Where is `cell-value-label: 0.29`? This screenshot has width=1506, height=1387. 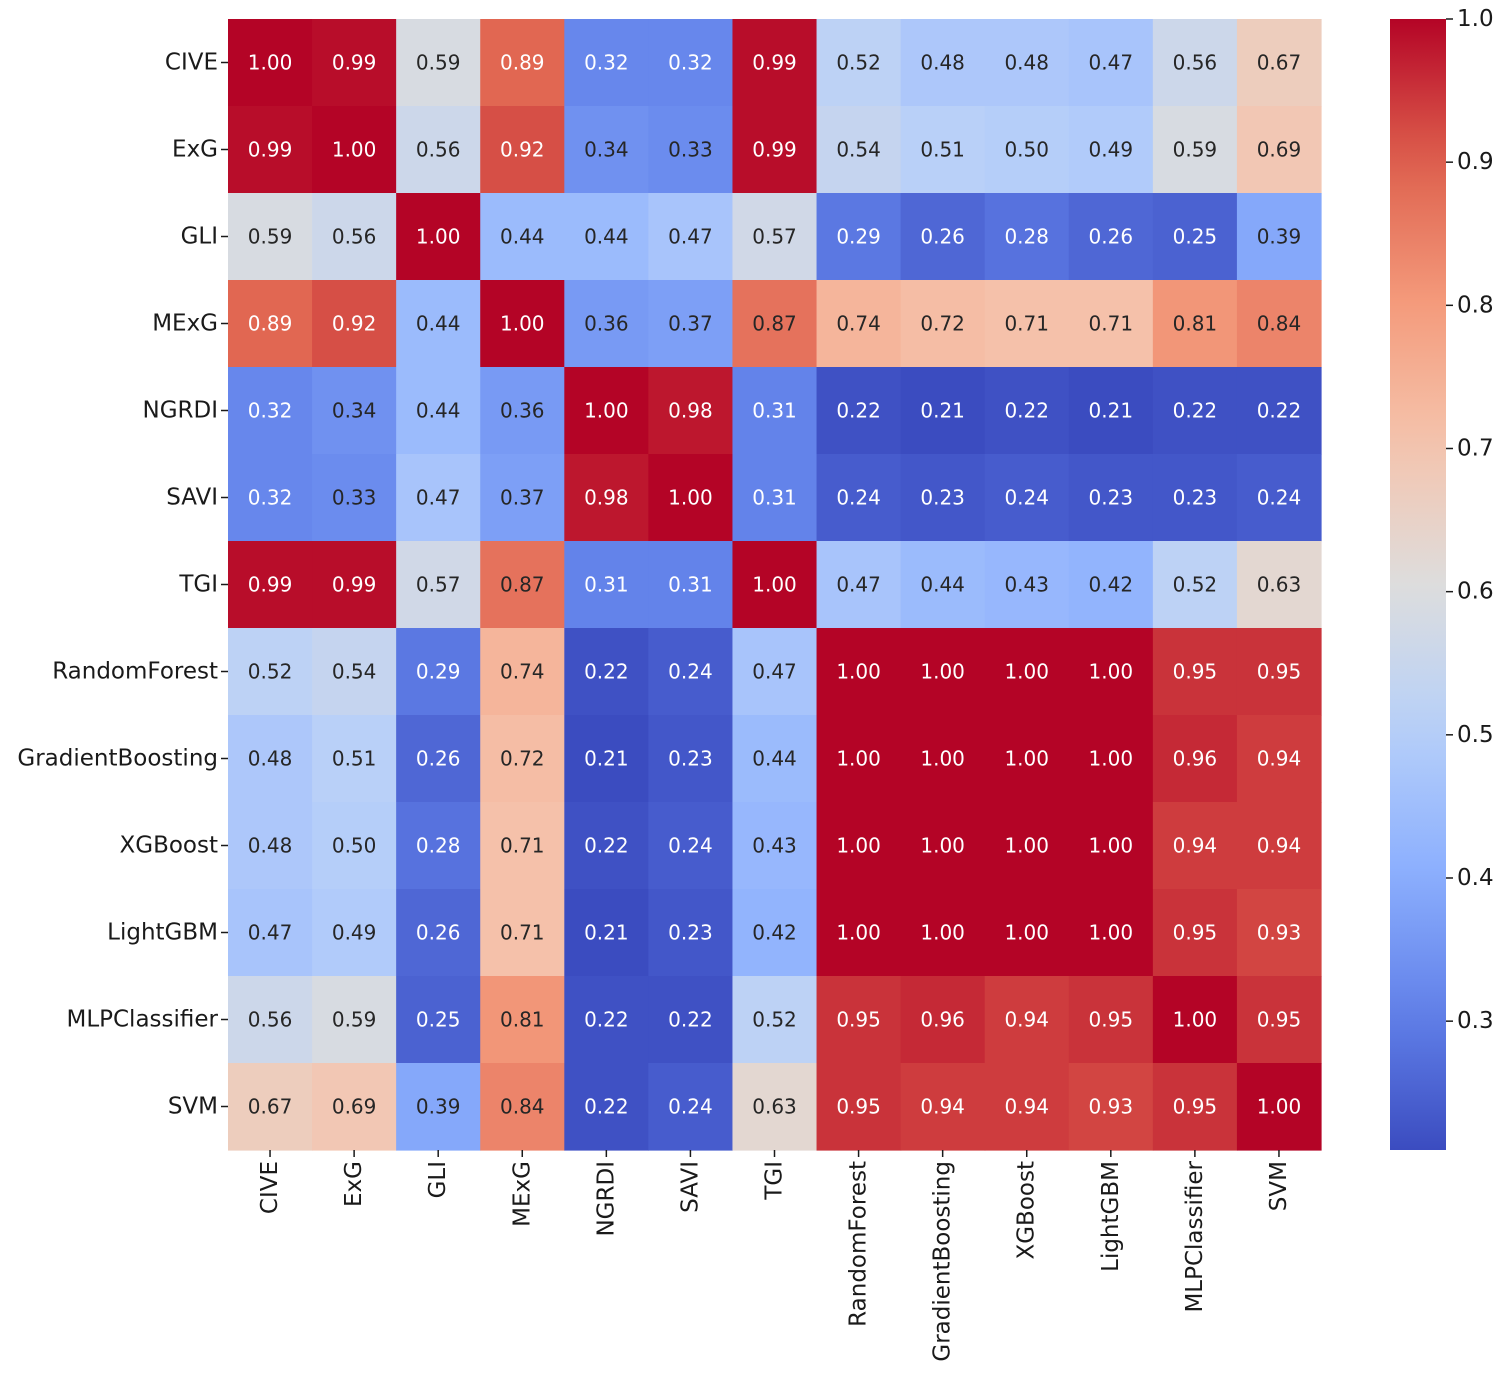 cell-value-label: 0.29 is located at coordinates (438, 672).